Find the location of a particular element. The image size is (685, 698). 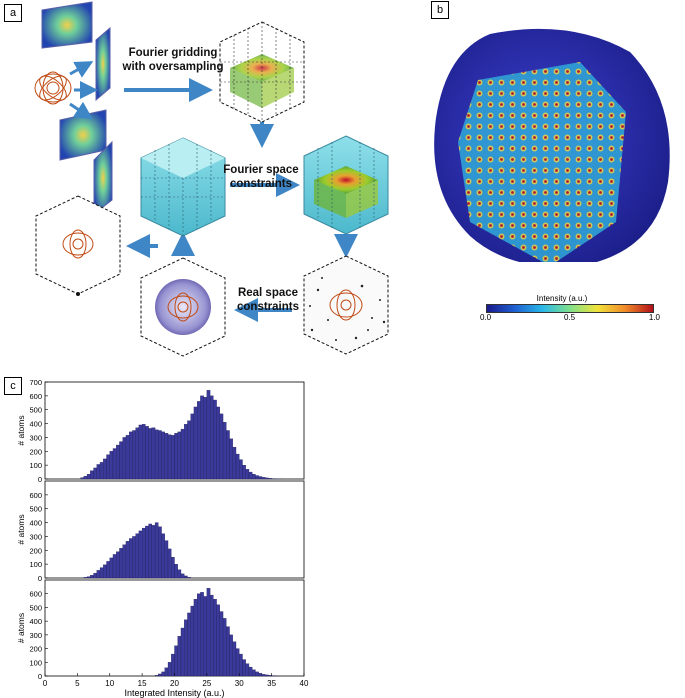

histogram-xtick-label: 15 is located at coordinates (142, 683).